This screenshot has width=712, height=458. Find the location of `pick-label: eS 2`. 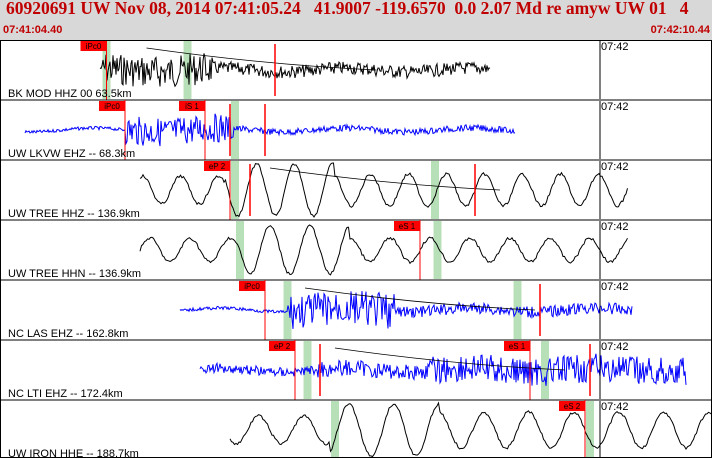

pick-label: eS 2 is located at coordinates (572, 406).